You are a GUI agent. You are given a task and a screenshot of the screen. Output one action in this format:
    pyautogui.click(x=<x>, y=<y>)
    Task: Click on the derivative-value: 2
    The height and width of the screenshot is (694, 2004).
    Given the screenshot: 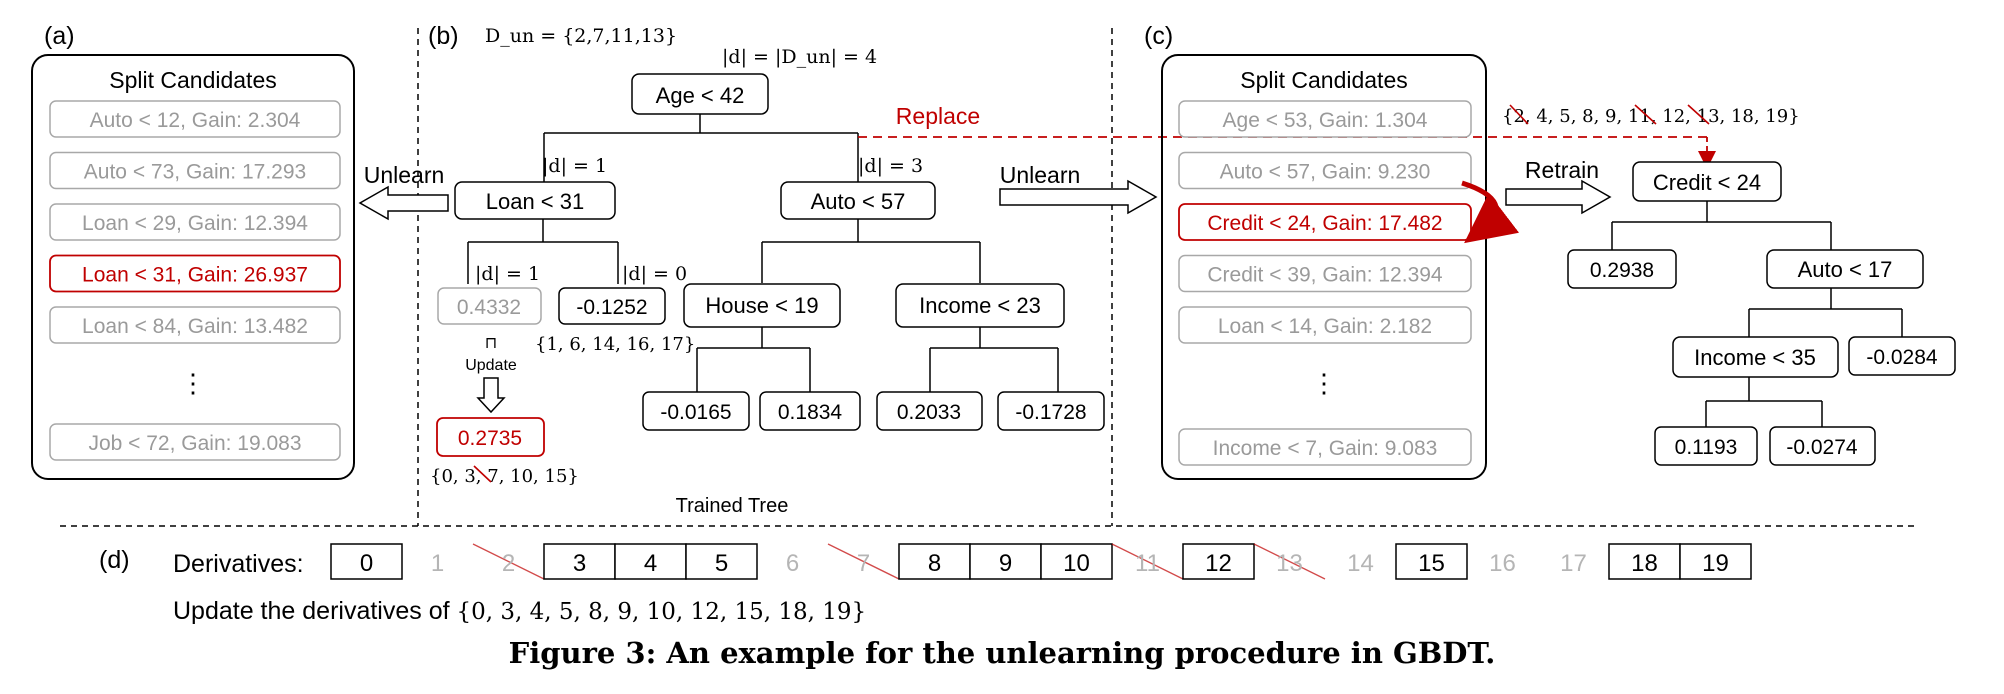 What is the action you would take?
    pyautogui.click(x=508, y=563)
    